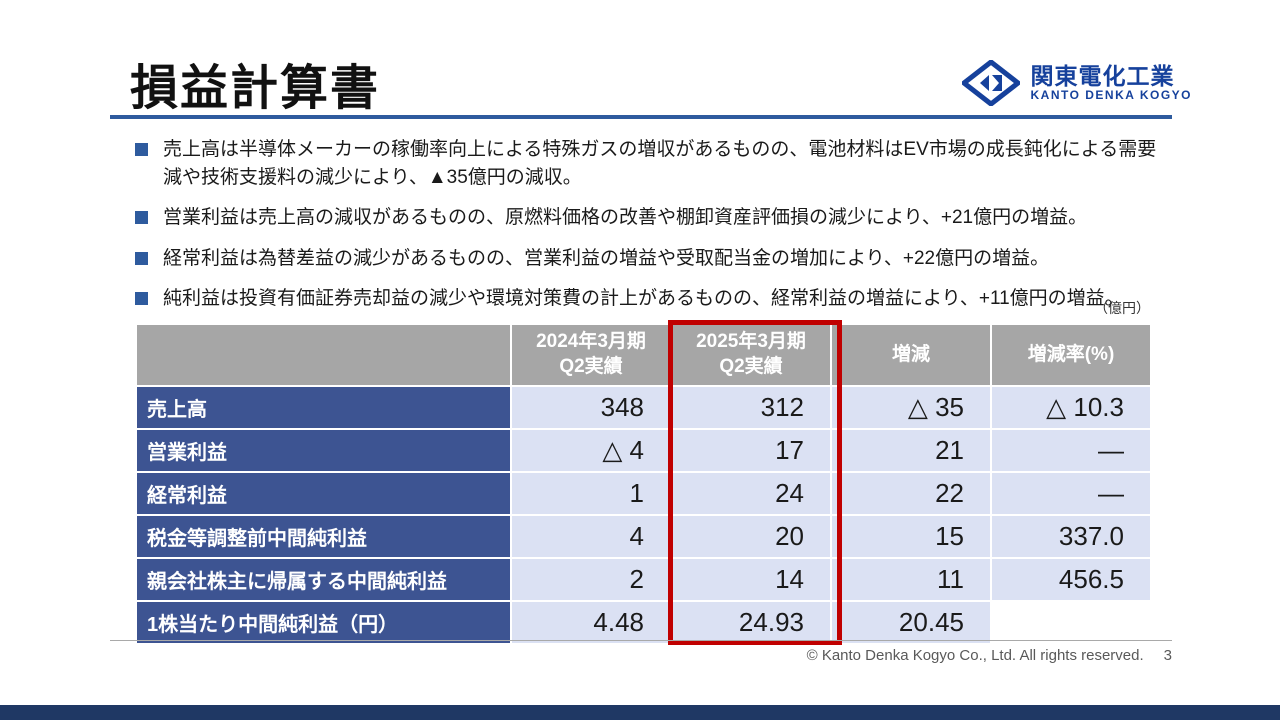 This screenshot has height=720, width=1280. What do you see at coordinates (641, 117) in the screenshot?
I see `title-divider` at bounding box center [641, 117].